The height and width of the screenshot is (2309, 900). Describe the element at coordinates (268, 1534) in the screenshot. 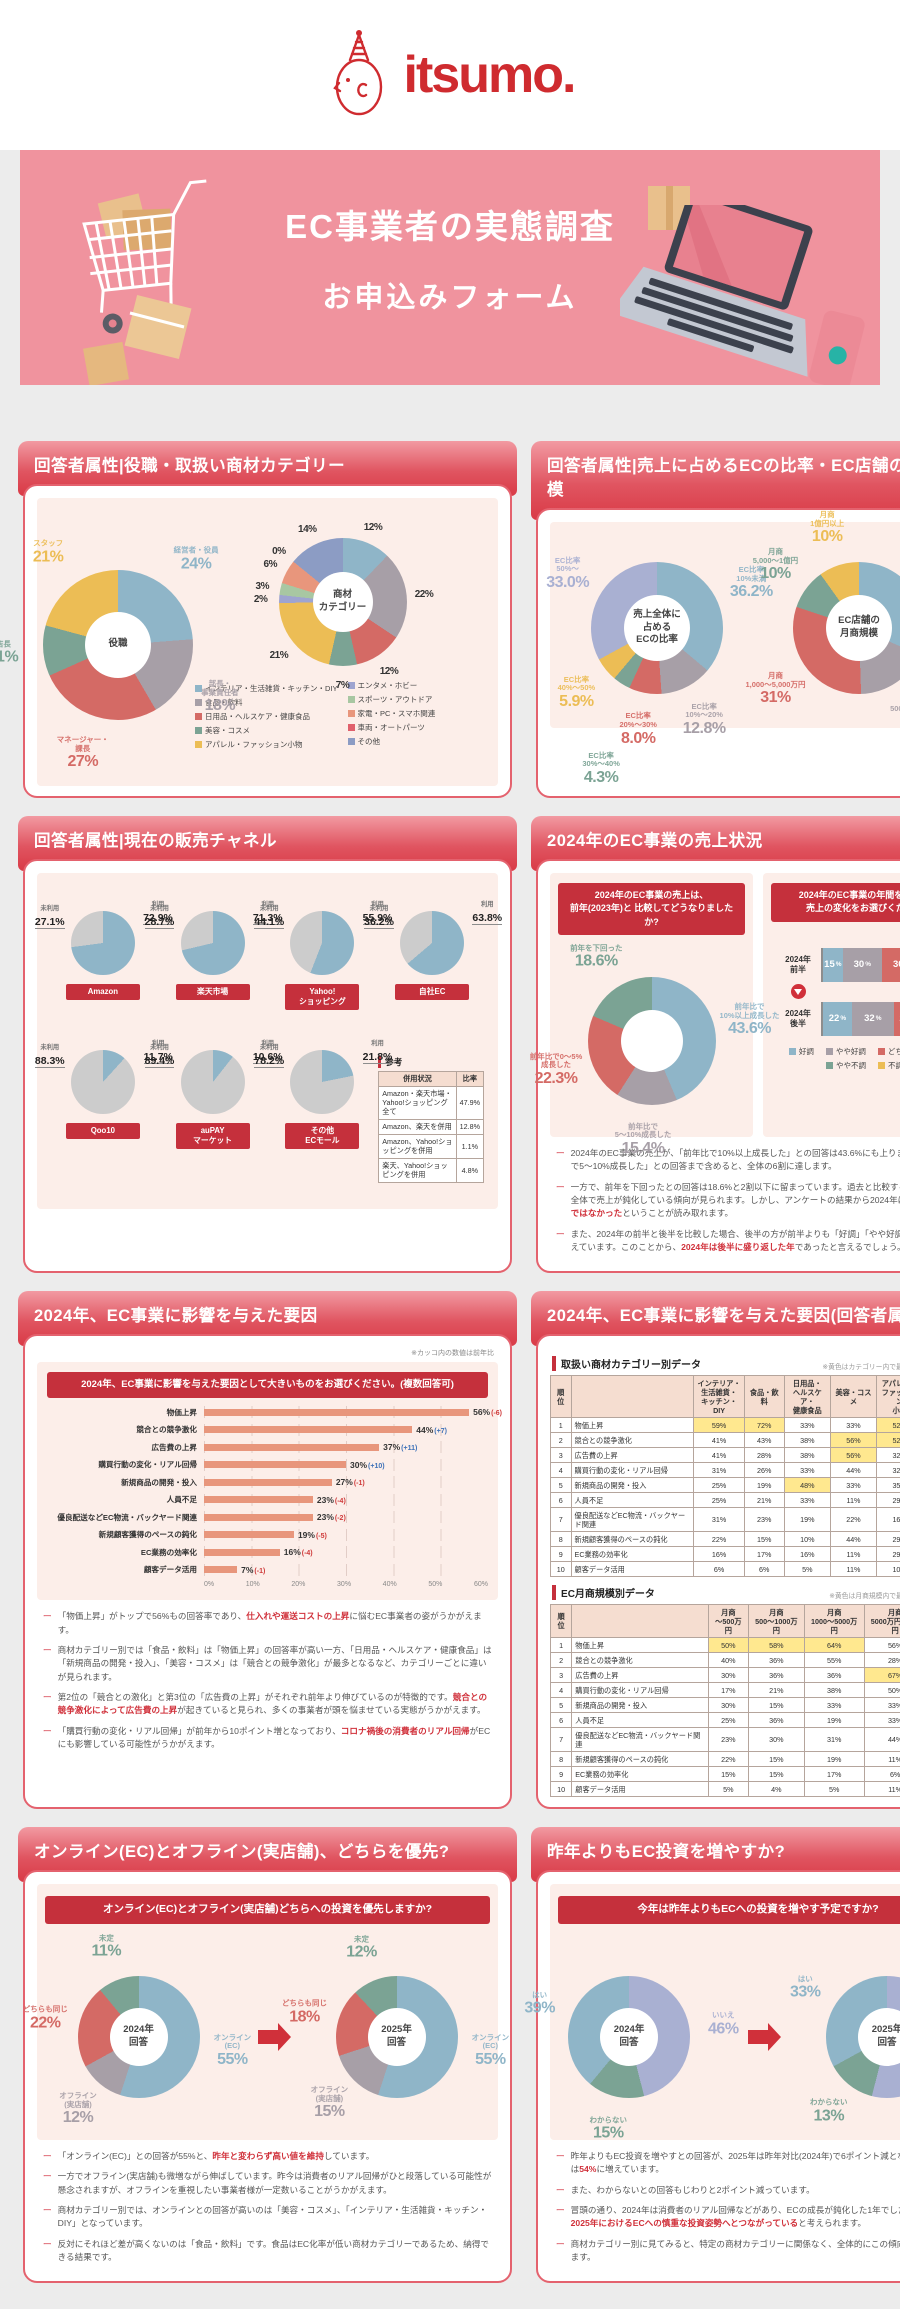

I see `factor-bar-row: 新規顧客獲得のペースの鈍化 19%(-5)` at that location.